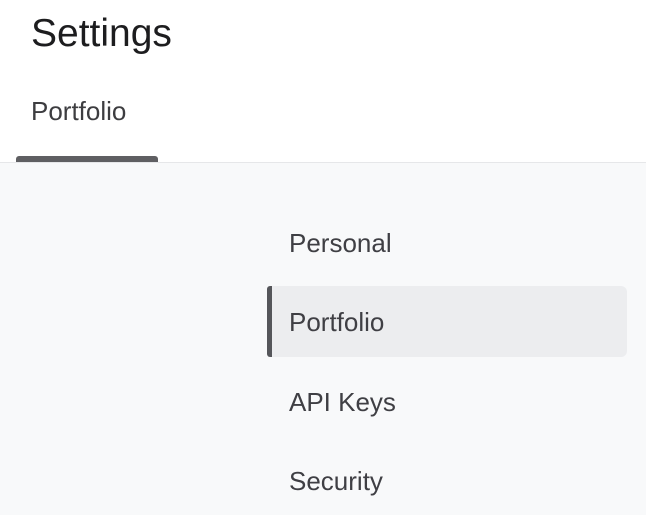 Image resolution: width=646 pixels, height=516 pixels. I want to click on page-title: Settings, so click(101, 33).